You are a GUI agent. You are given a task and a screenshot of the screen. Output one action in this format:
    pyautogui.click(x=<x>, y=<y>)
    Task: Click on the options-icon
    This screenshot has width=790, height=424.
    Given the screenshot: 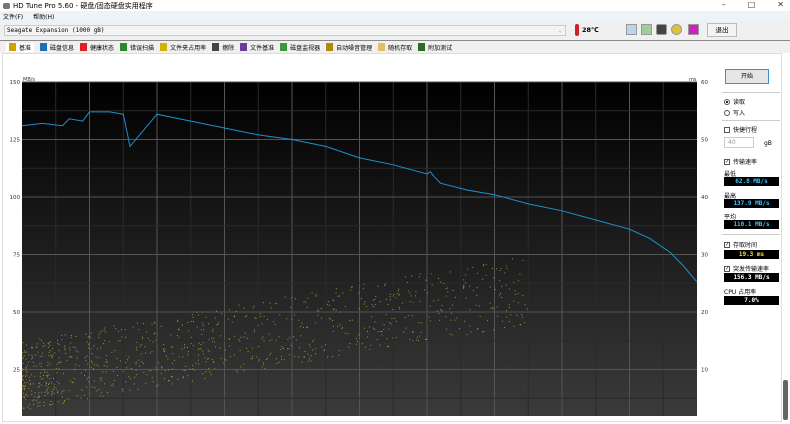 What is the action you would take?
    pyautogui.click(x=676, y=29)
    